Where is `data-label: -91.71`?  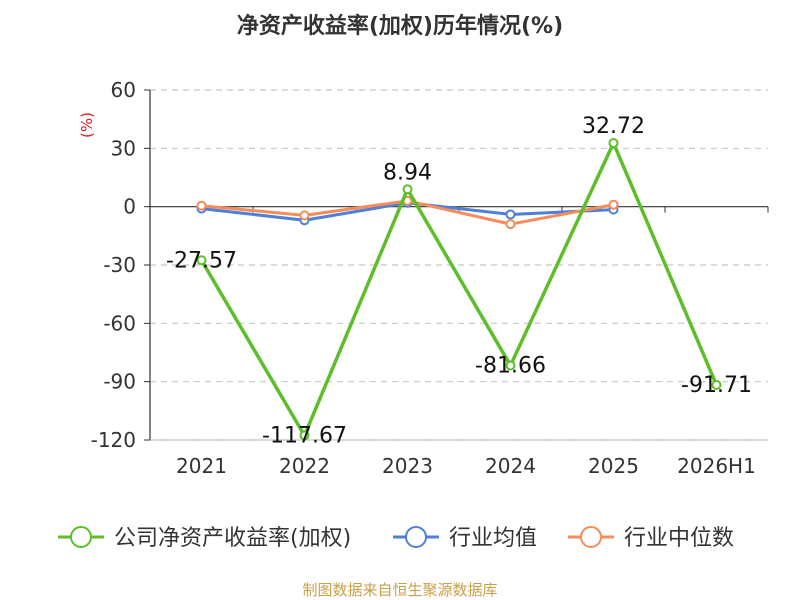
data-label: -91.71 is located at coordinates (716, 385).